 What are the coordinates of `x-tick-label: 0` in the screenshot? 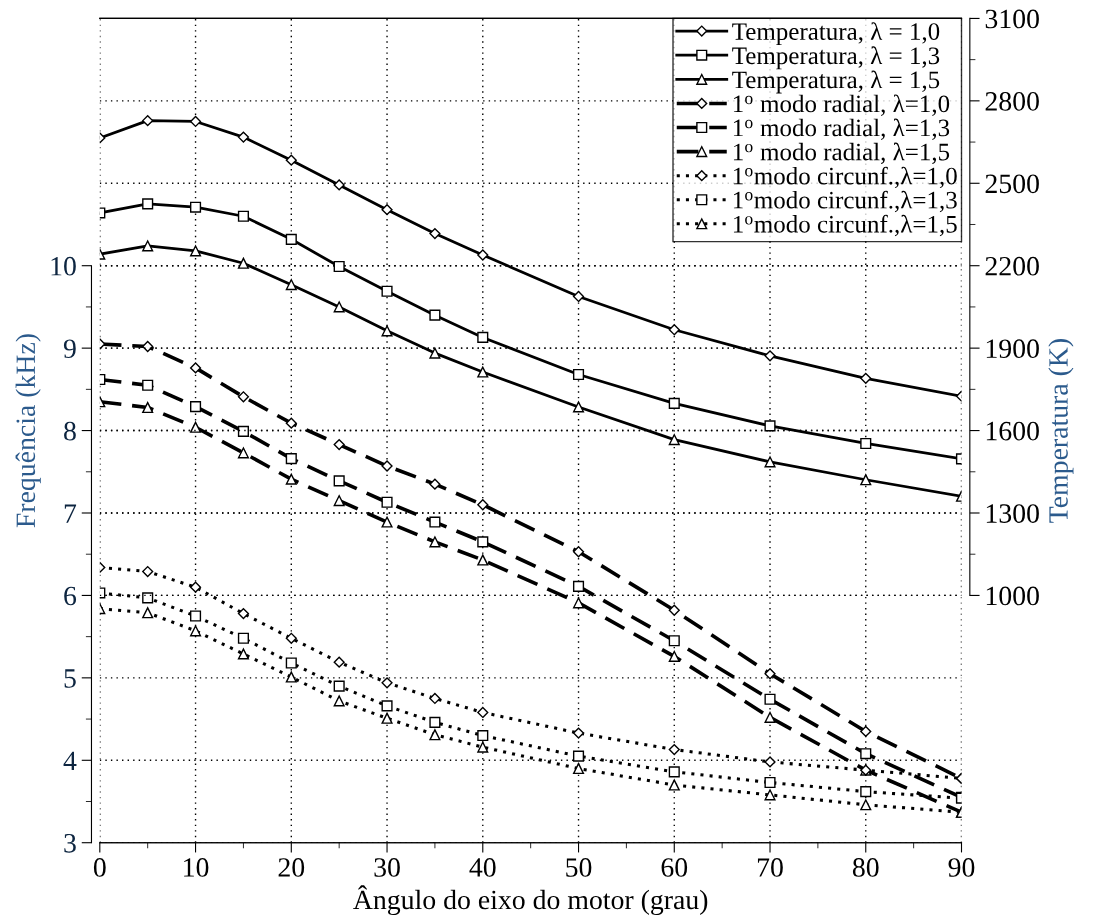 It's located at (99, 867).